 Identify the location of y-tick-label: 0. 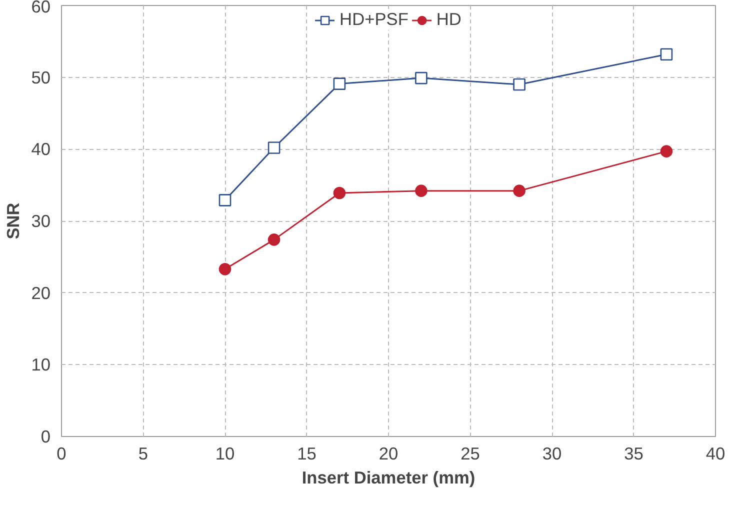
(45, 436).